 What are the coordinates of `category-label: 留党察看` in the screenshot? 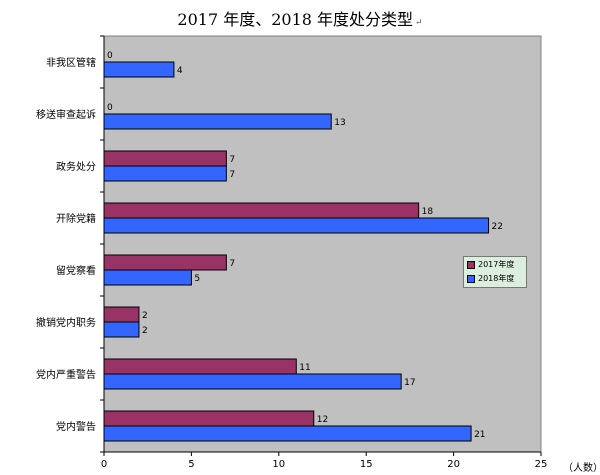 It's located at (76, 270).